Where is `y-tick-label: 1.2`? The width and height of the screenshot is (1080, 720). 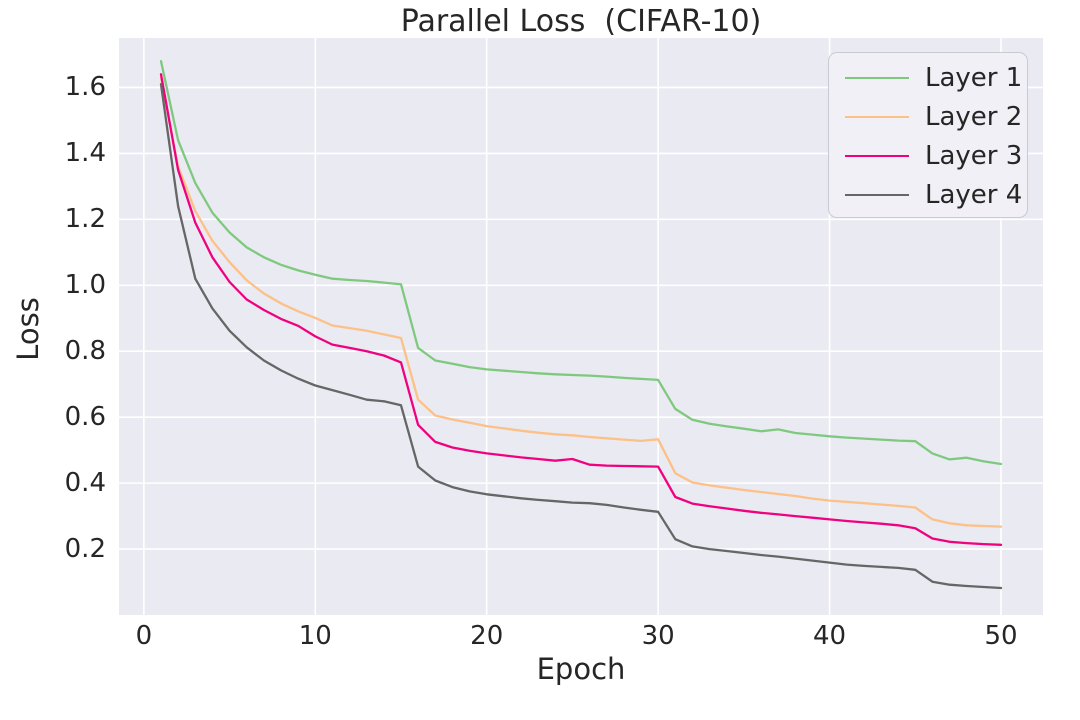
y-tick-label: 1.2 is located at coordinates (85, 219).